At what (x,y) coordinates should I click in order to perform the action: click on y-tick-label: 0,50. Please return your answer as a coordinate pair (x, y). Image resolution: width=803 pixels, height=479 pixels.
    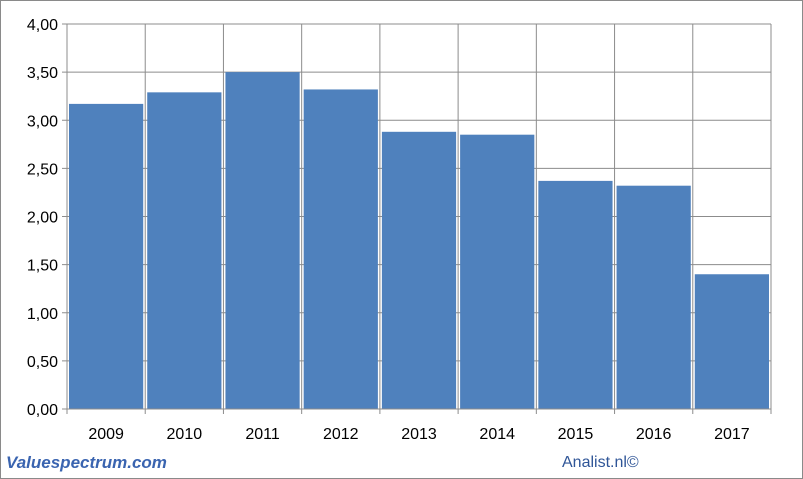
    Looking at the image, I should click on (42, 362).